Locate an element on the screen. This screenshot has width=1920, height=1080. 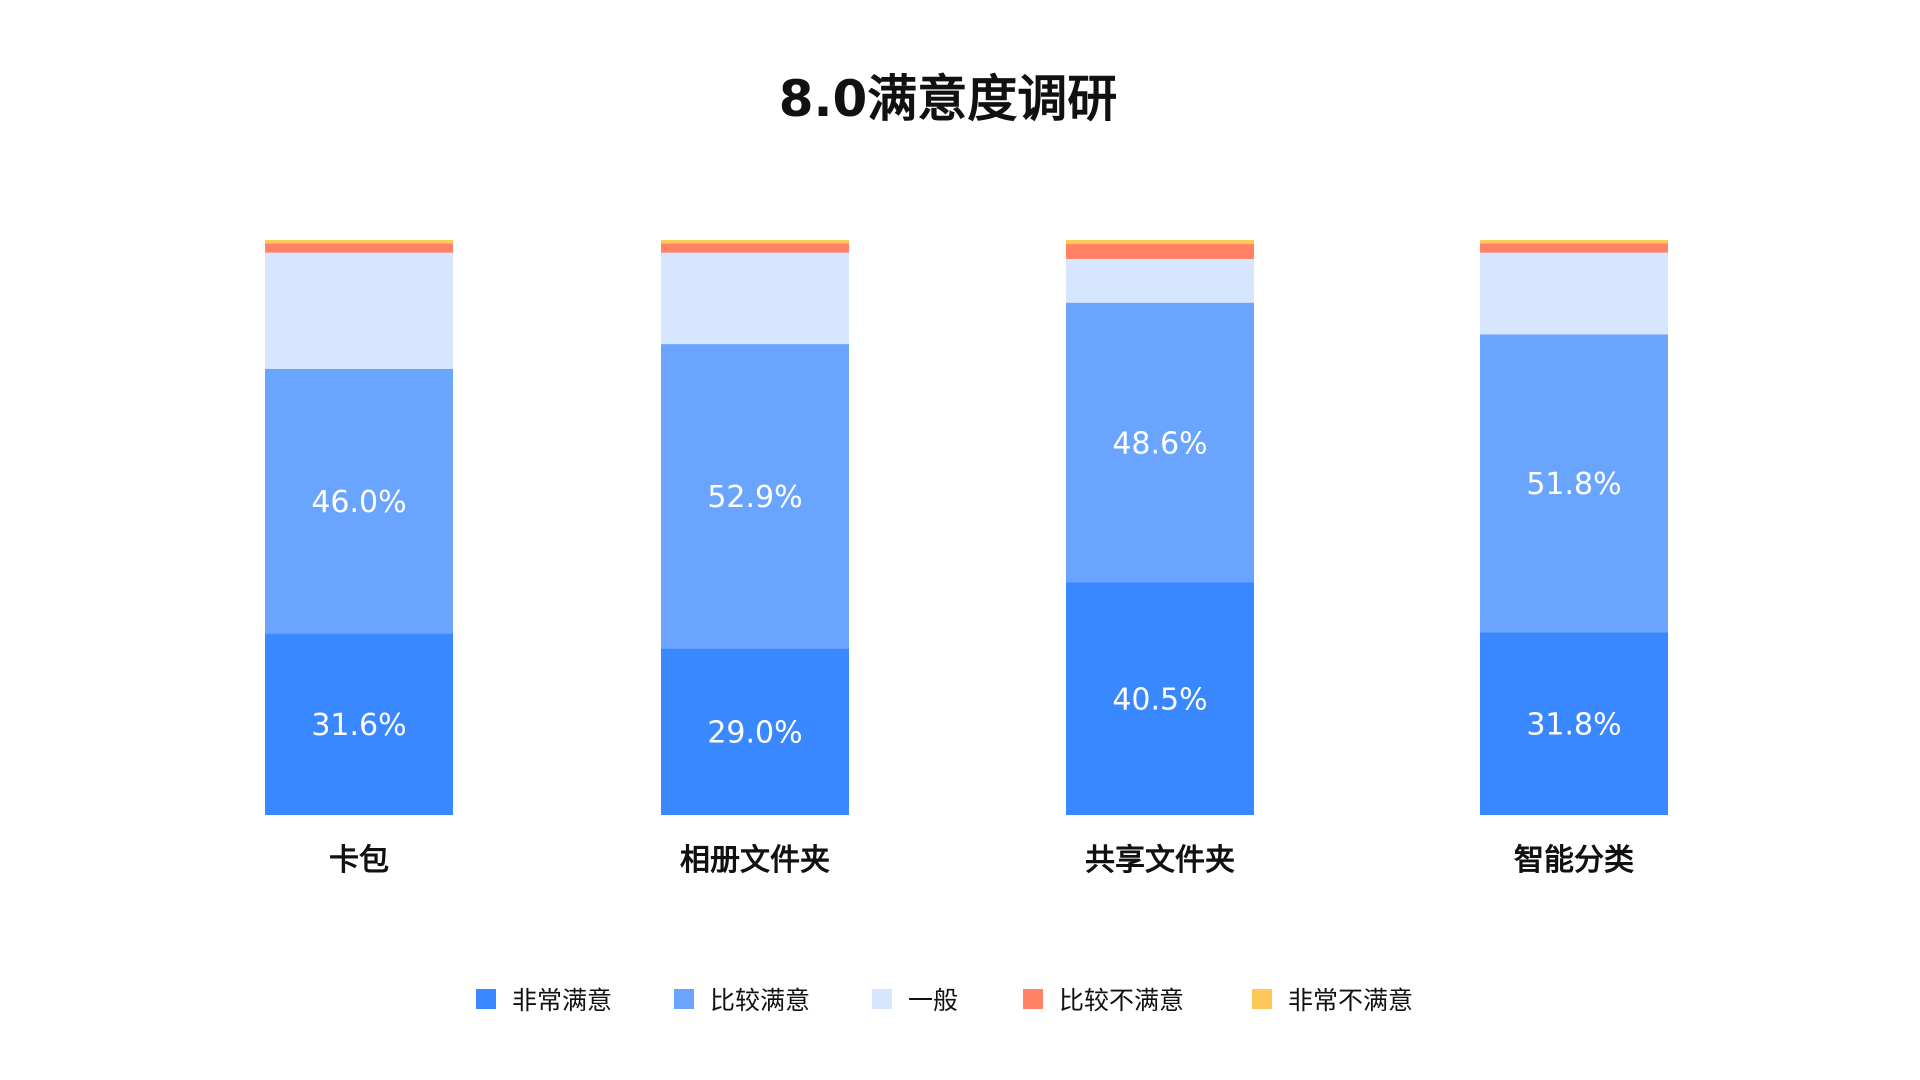
category-label: 共享文件夹 is located at coordinates (1160, 860).